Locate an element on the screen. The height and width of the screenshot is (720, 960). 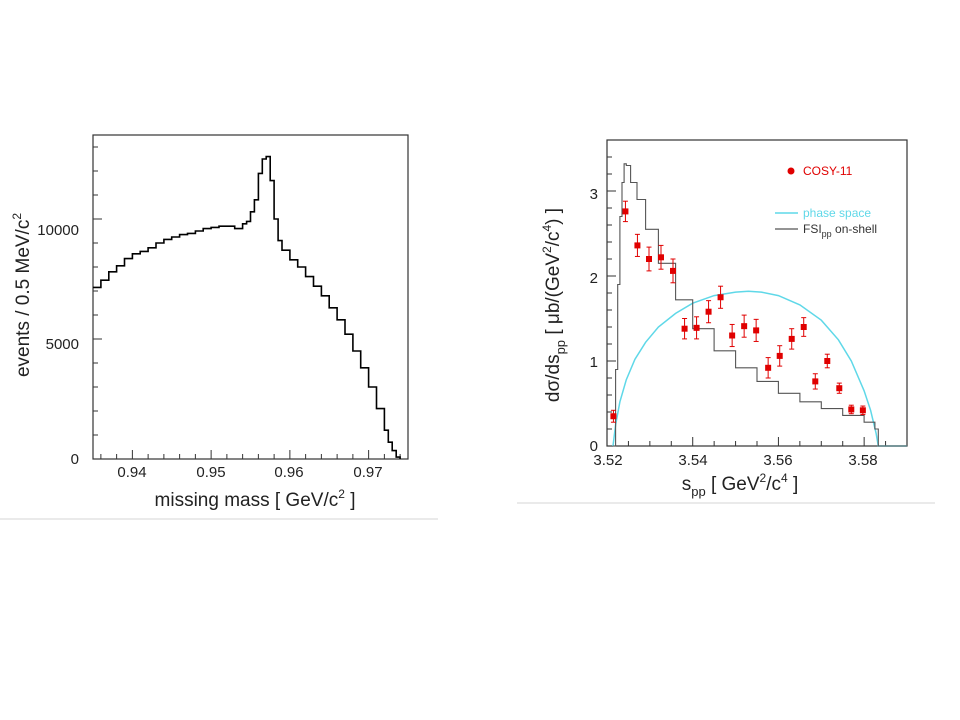
legend-label-phase-space: phase space is located at coordinates (837, 213).